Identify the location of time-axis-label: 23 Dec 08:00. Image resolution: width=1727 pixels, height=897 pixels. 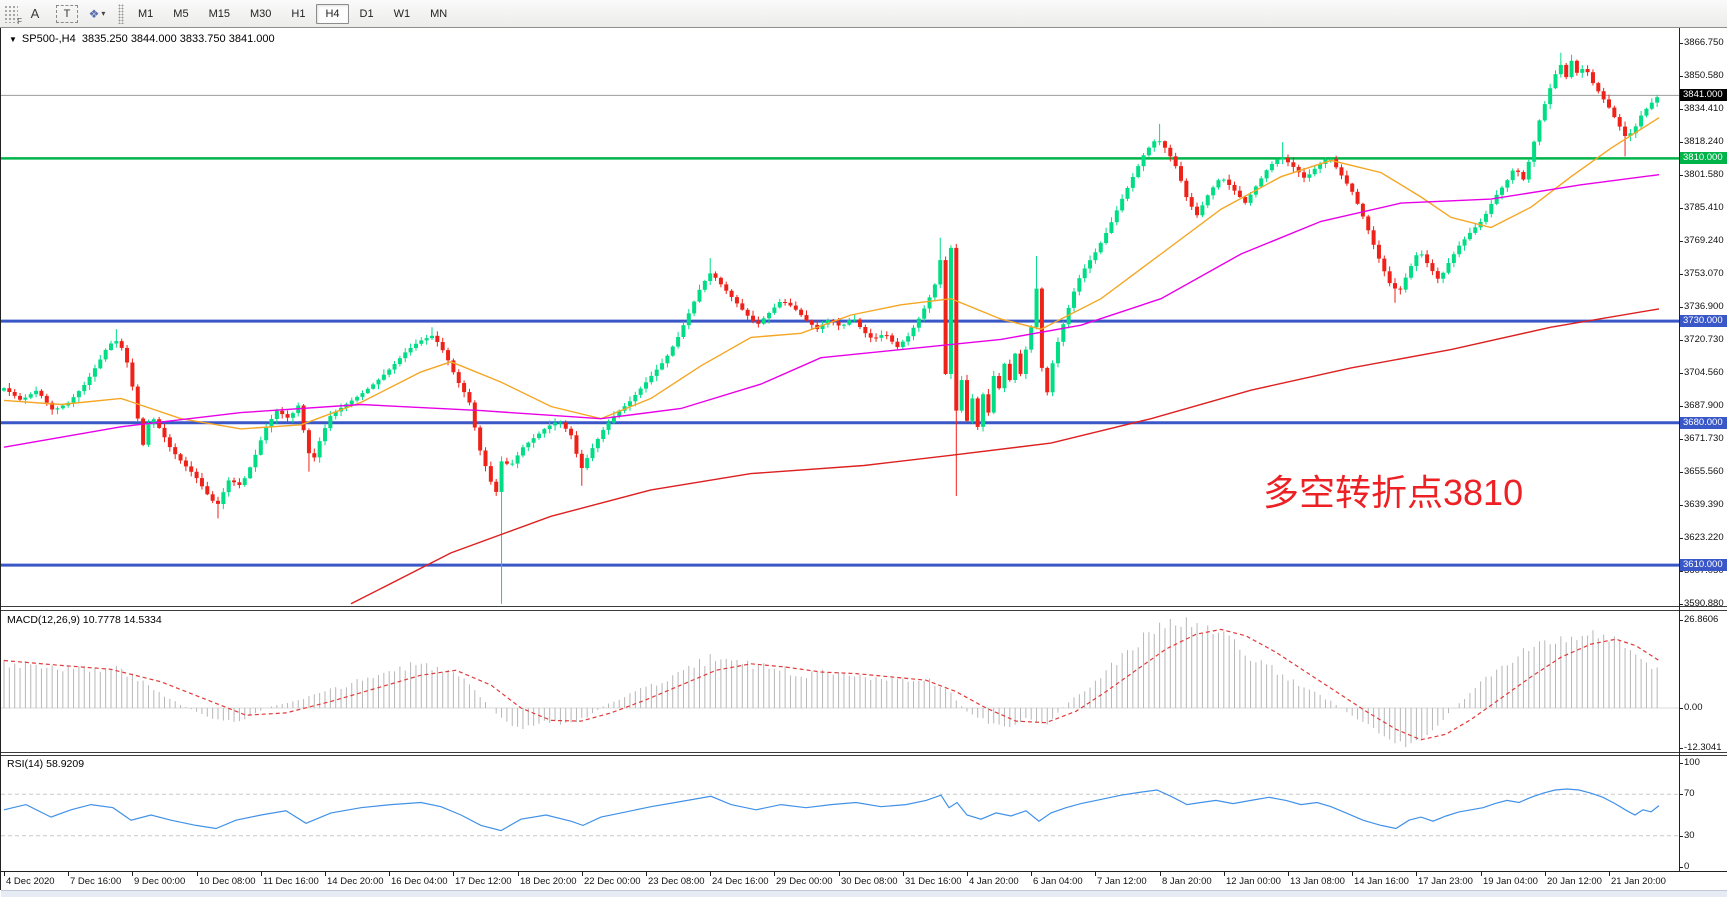
(676, 881).